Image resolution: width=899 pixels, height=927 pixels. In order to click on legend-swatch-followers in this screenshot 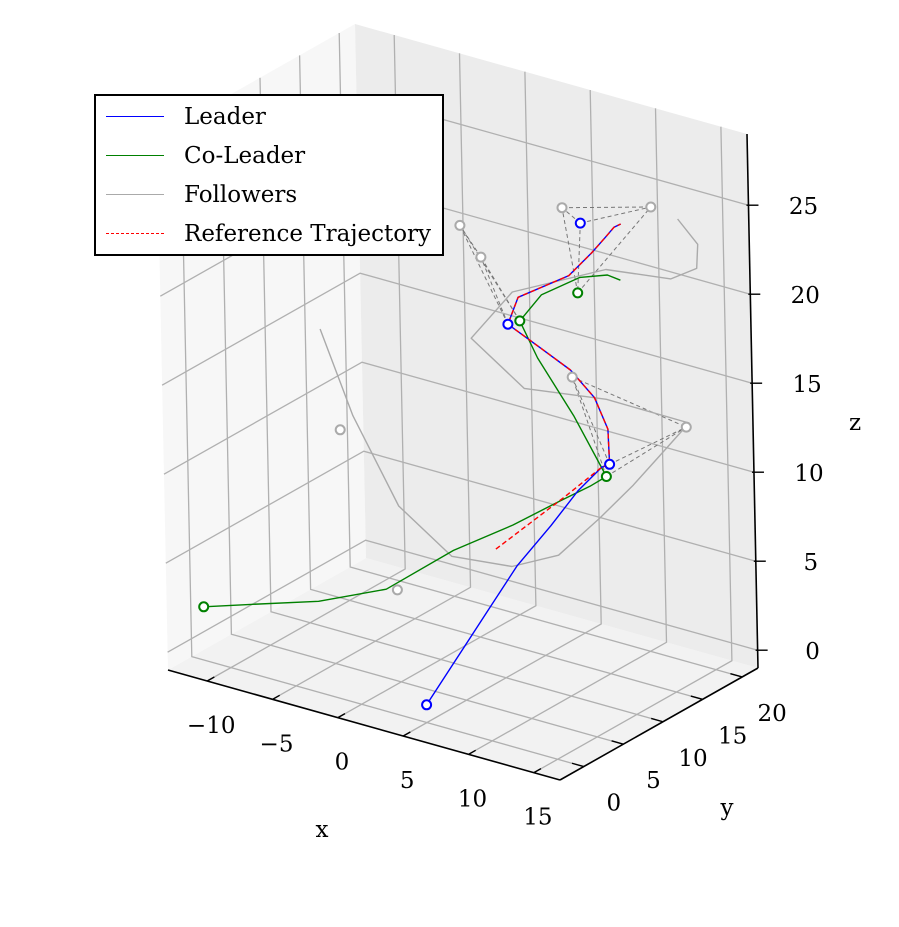, I will do `click(135, 194)`.